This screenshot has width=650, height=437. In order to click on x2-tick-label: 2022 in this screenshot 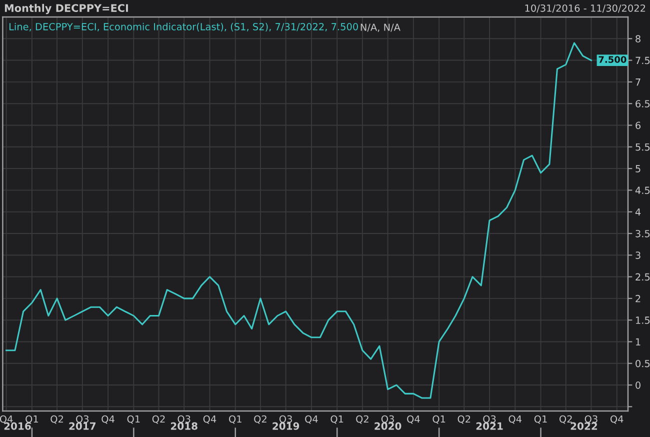, I will do `click(584, 426)`.